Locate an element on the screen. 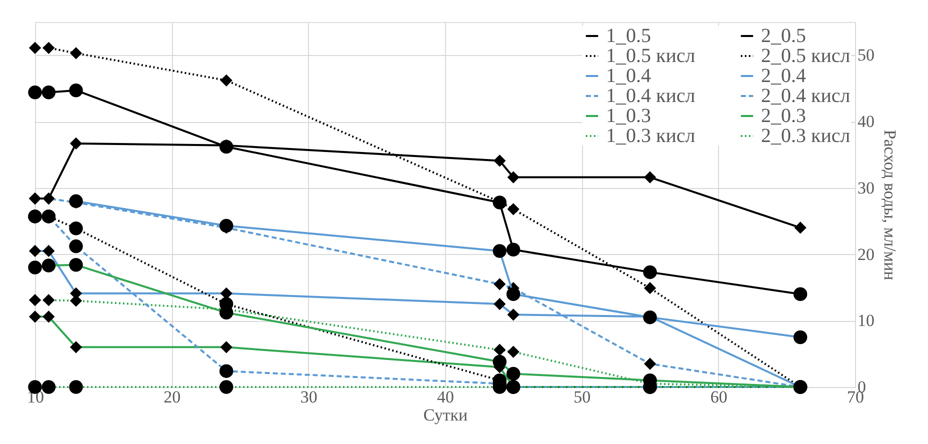 The width and height of the screenshot is (928, 444). legend-label: 1_0.4 кисл is located at coordinates (651, 96).